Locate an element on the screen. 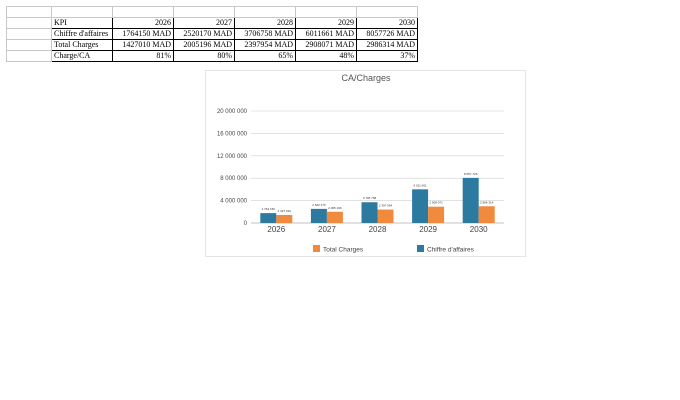  table-row: Charge/CA 81% 80% 65% 48% 37% is located at coordinates (212, 56).